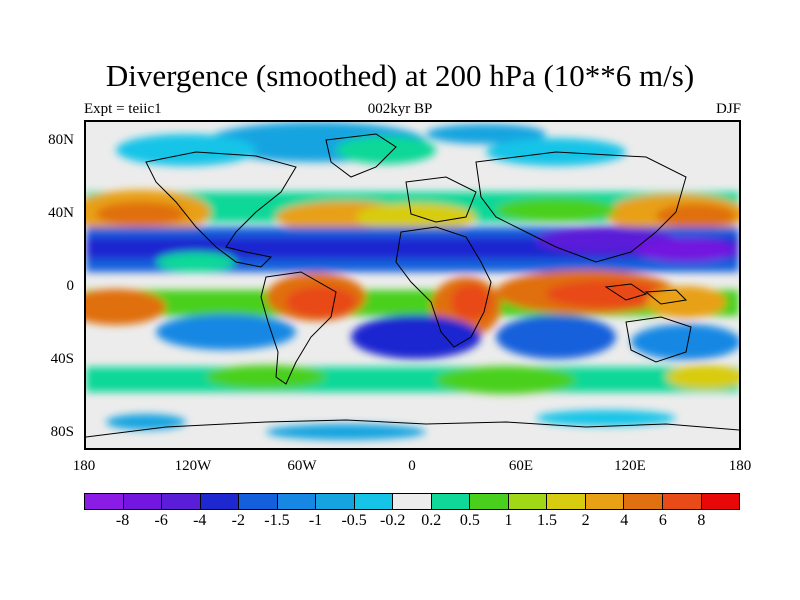 The width and height of the screenshot is (800, 600). I want to click on time-label: 002kyr BP, so click(400, 109).